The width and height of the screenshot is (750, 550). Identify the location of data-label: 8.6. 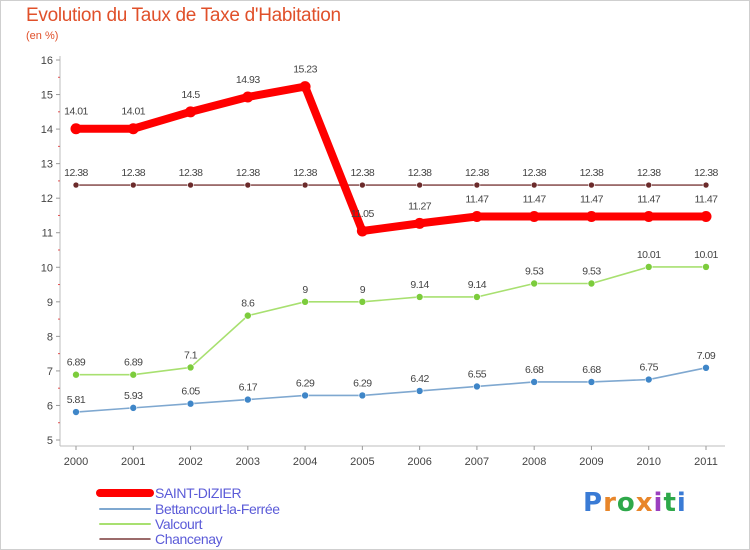
(248, 304).